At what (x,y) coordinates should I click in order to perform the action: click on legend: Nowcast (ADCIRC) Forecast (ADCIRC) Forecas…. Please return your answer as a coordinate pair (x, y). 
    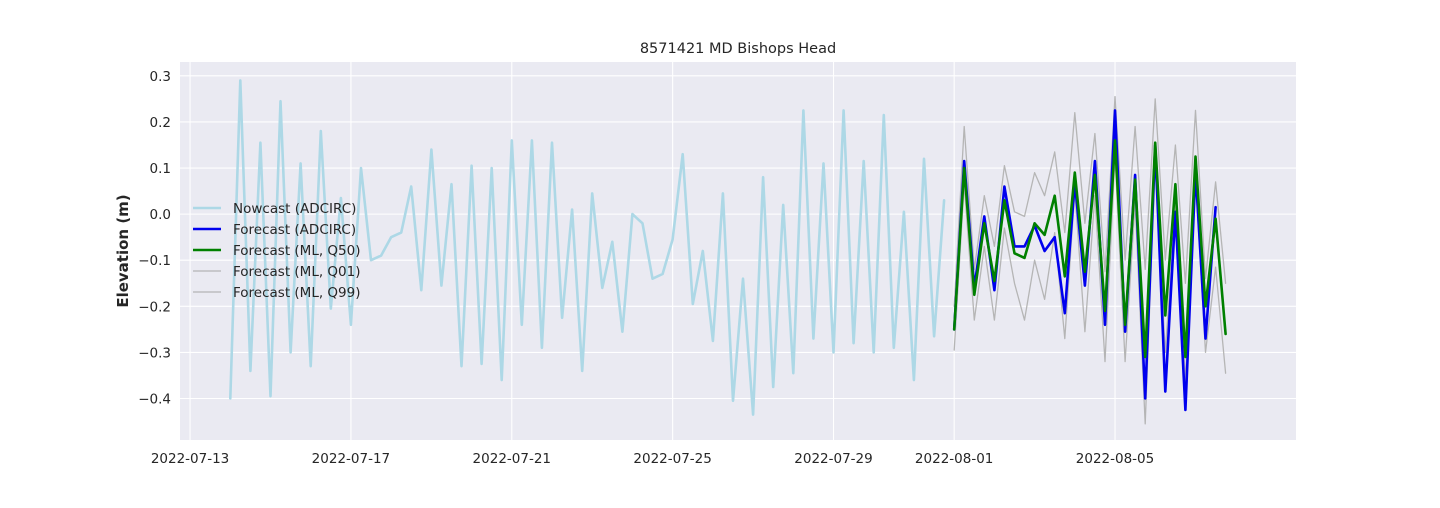
    Looking at the image, I should click on (277, 251).